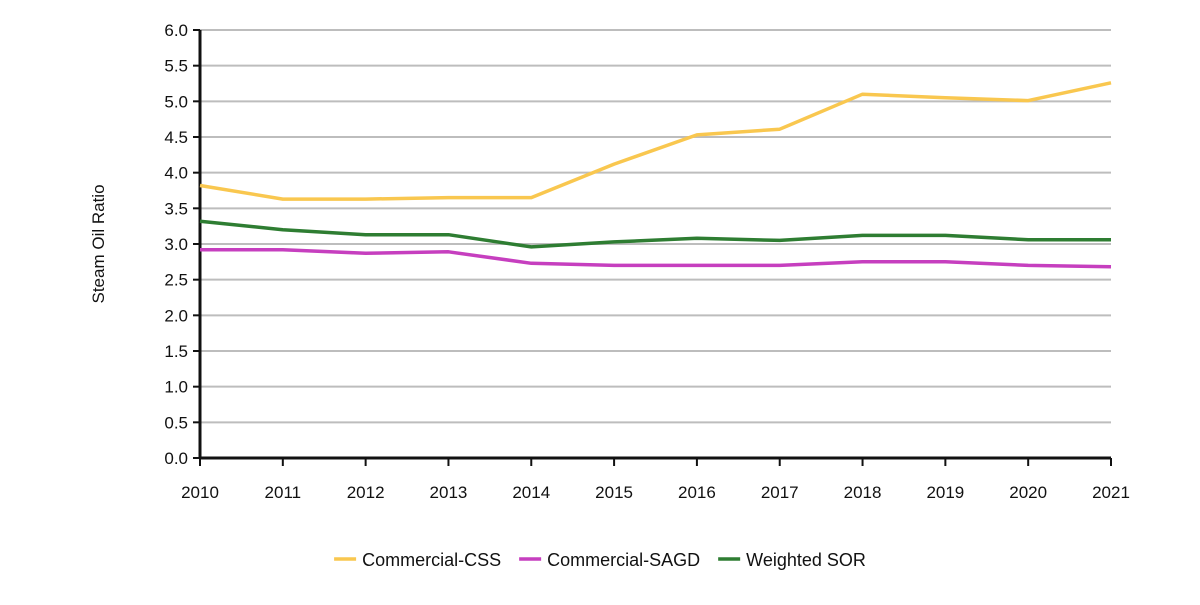 This screenshot has width=1200, height=605. What do you see at coordinates (176, 351) in the screenshot?
I see `y-tick-label: 1.5` at bounding box center [176, 351].